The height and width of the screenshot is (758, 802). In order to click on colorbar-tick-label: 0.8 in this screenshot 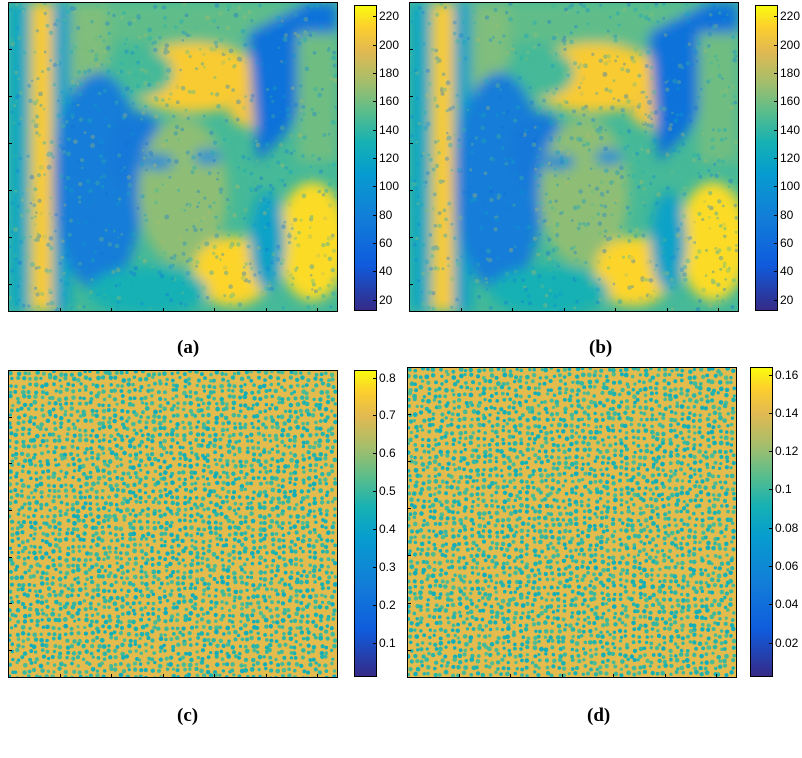, I will do `click(384, 377)`.